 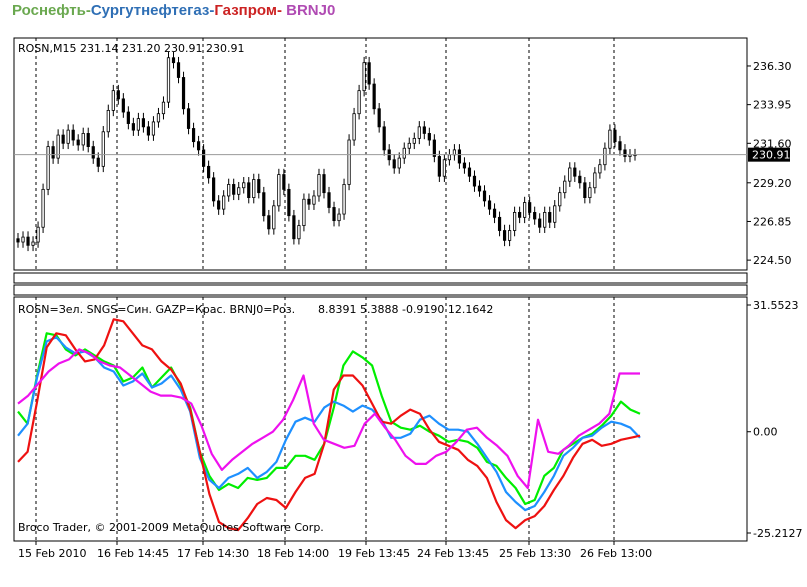 I want to click on price-y-tick-label: 224.50, so click(x=772, y=260).